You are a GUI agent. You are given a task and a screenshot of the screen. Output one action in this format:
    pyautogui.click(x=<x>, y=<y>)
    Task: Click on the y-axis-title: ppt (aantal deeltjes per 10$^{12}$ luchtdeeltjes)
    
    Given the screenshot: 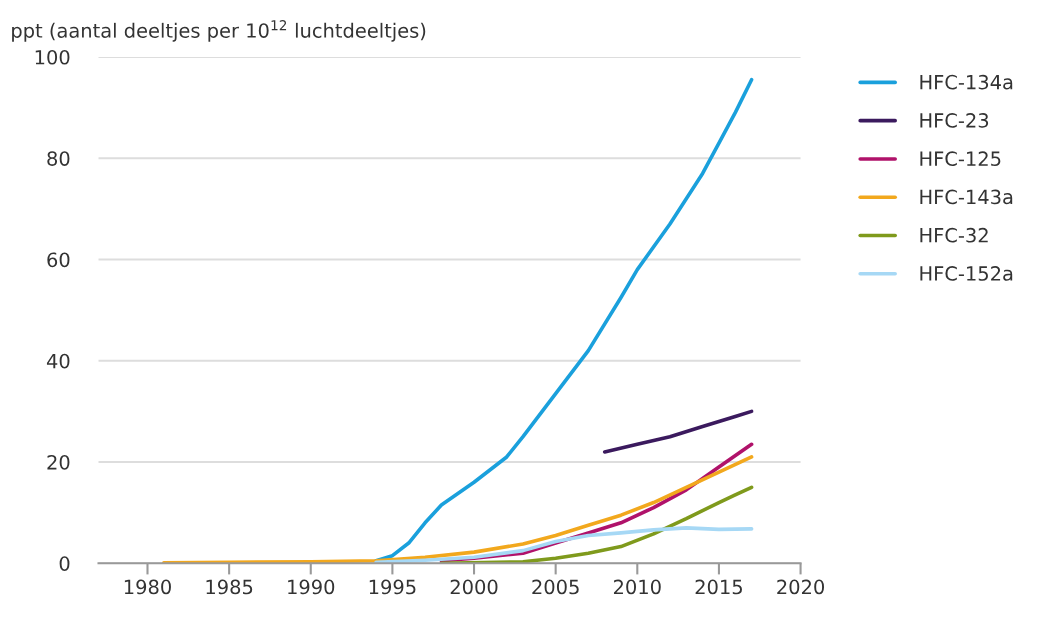 What is the action you would take?
    pyautogui.click(x=219, y=31)
    